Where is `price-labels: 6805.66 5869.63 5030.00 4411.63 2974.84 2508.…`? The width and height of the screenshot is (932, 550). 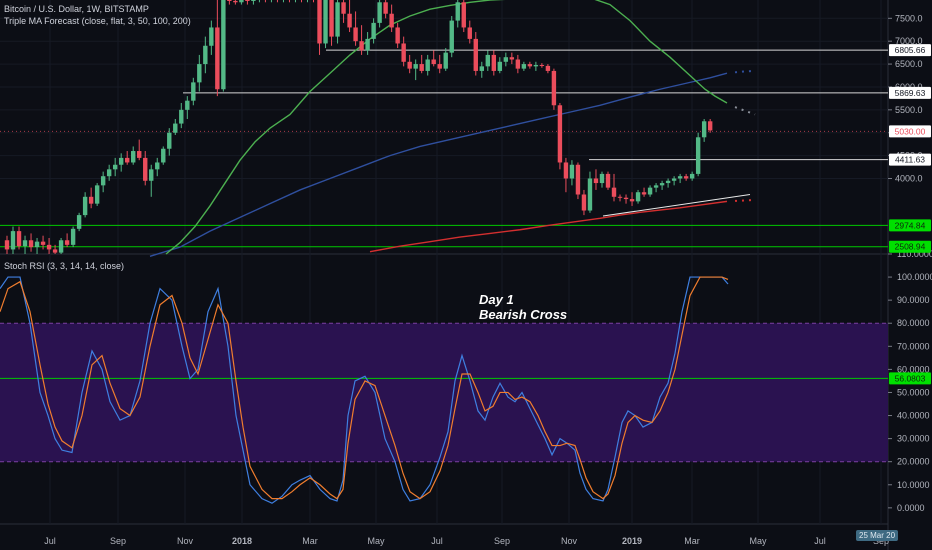
price-labels: 6805.66 5869.63 5030.00 4411.63 2974.84 2508.… is located at coordinates (910, 214).